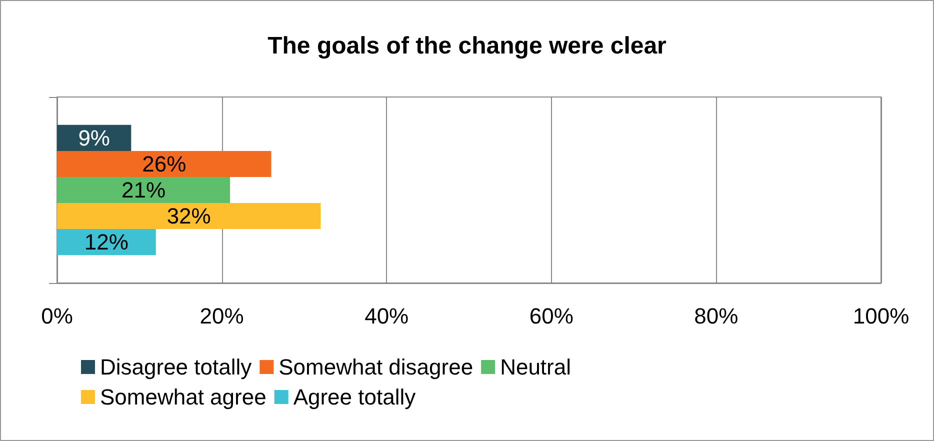 Image resolution: width=934 pixels, height=441 pixels. Describe the element at coordinates (881, 316) in the screenshot. I see `x-tick-label: 100%` at that location.